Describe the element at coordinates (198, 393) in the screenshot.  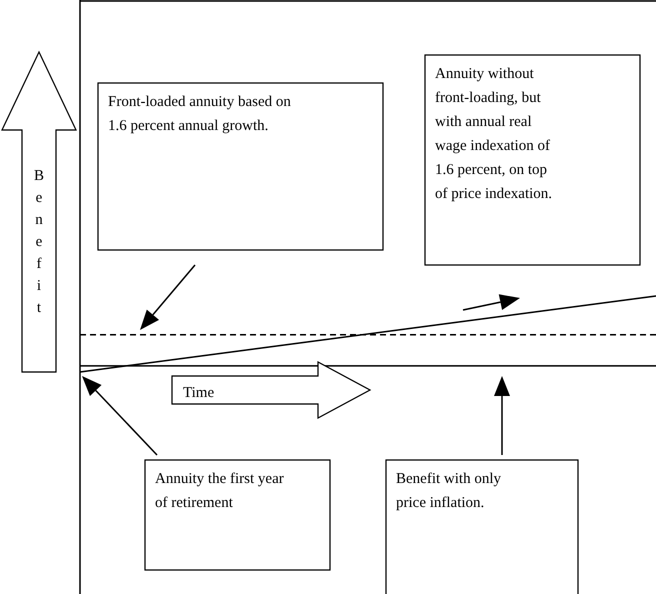
I see `x-axis-title: Time` at that location.